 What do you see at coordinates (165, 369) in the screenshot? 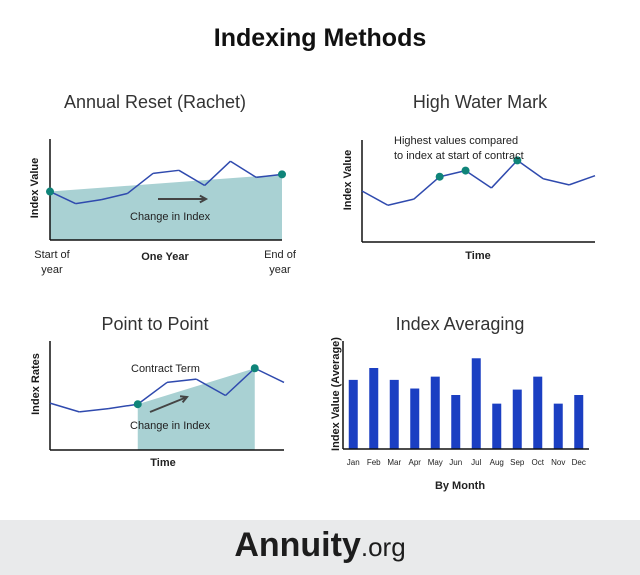
I see `point-to-point-annotation-top: Contract Term` at bounding box center [165, 369].